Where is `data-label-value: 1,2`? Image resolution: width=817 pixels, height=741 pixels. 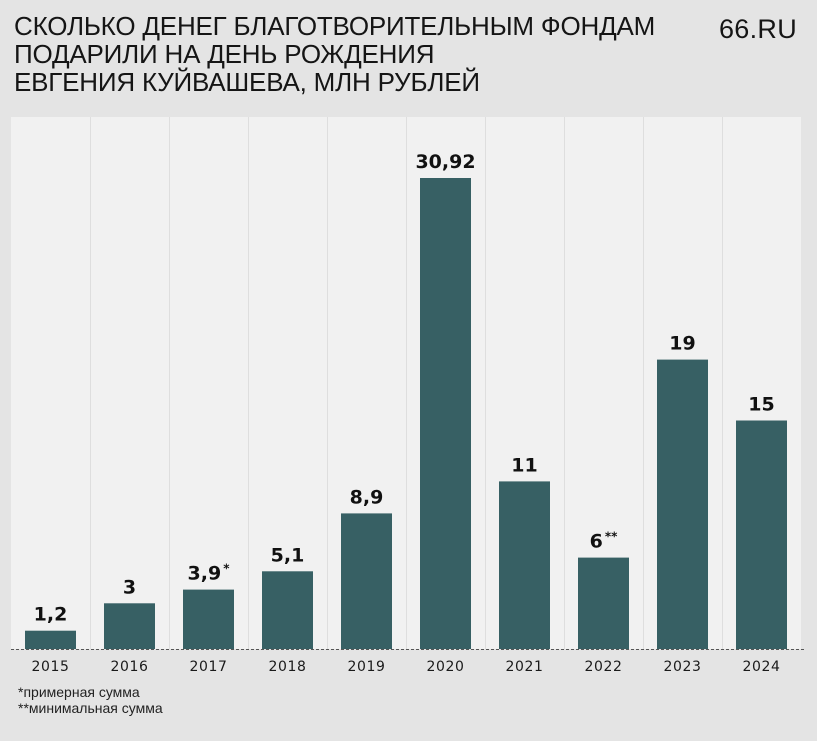 data-label-value: 1,2 is located at coordinates (51, 615).